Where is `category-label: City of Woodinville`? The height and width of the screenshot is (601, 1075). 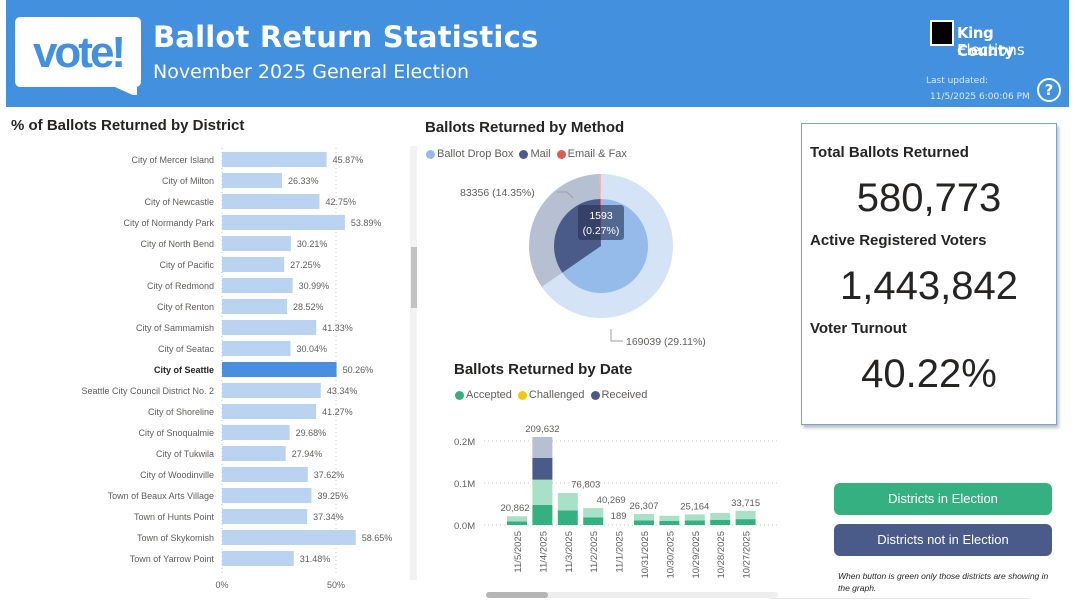 category-label: City of Woodinville is located at coordinates (177, 475).